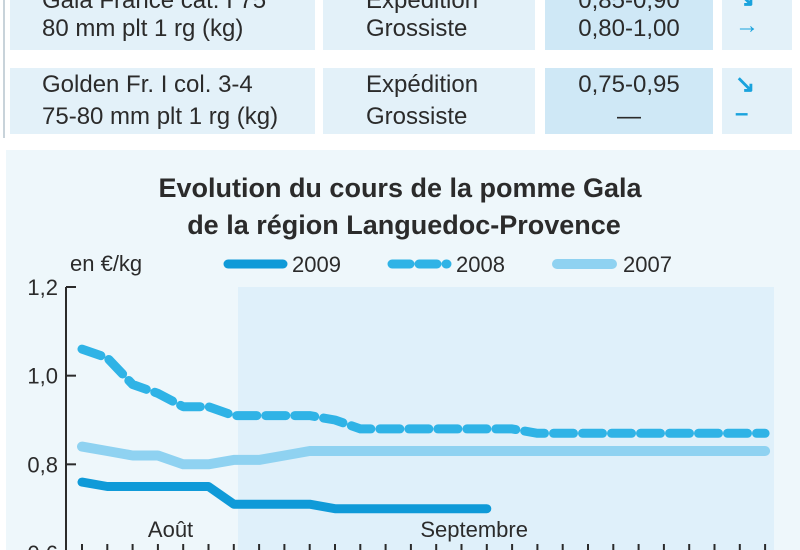 The width and height of the screenshot is (800, 550). Describe the element at coordinates (42, 376) in the screenshot. I see `y-tick-label: 1,0` at that location.